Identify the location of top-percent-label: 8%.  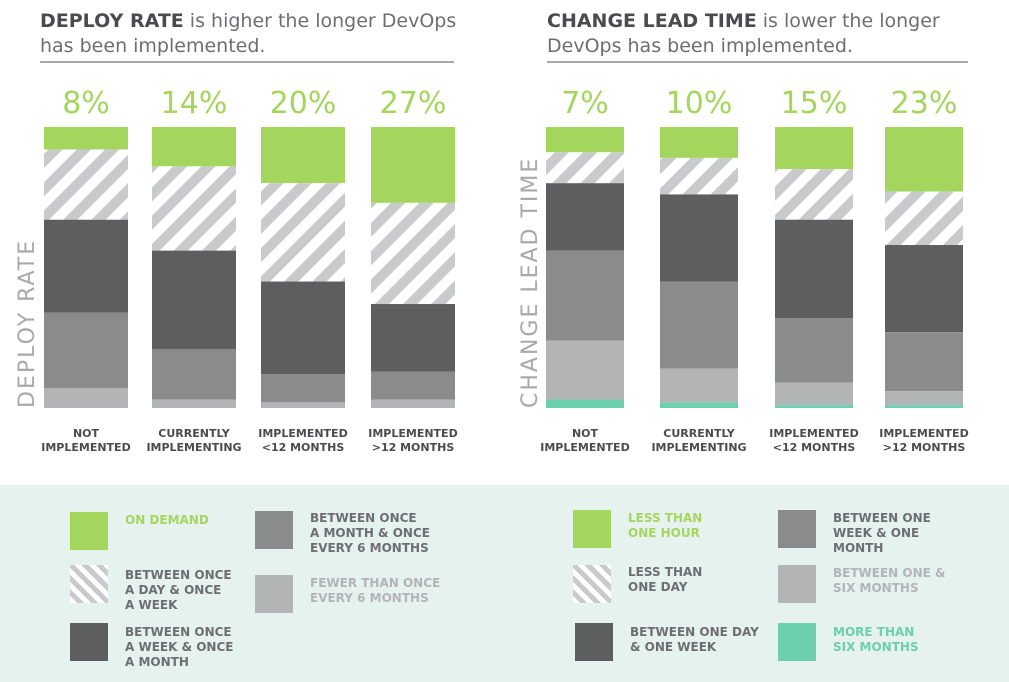
(86, 103).